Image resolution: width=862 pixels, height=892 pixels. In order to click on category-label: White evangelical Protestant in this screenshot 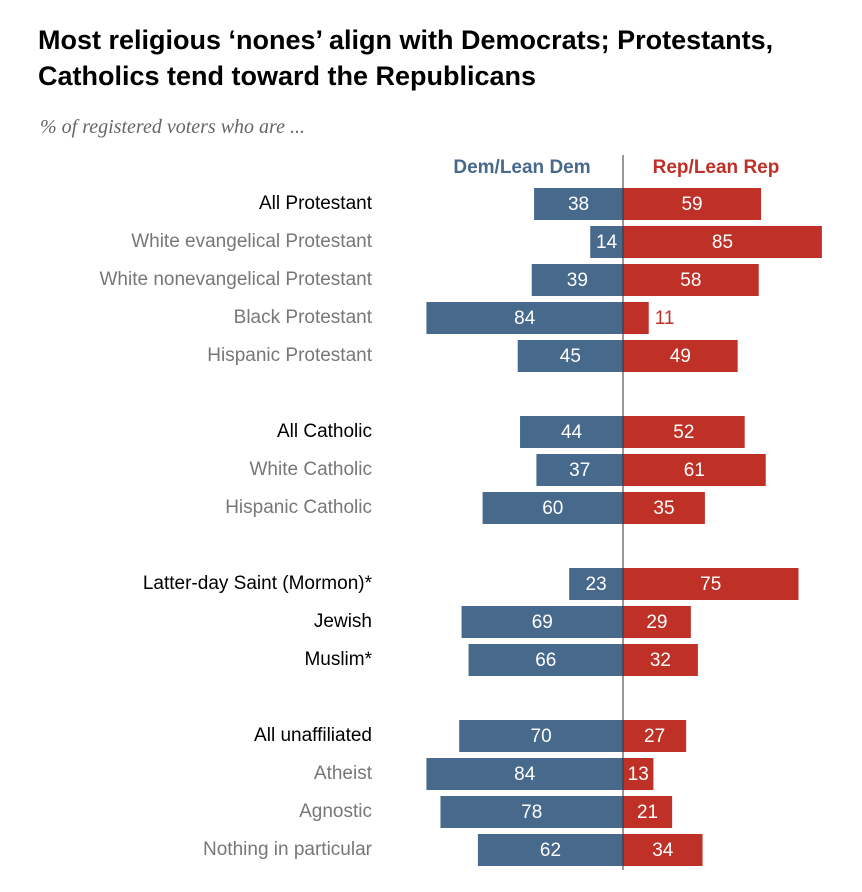, I will do `click(252, 241)`.